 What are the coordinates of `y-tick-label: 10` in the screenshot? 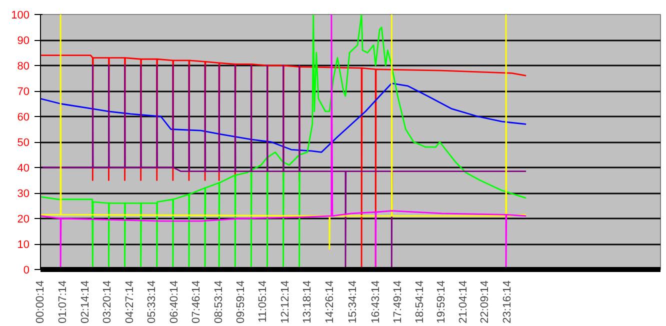 It's located at (23, 245).